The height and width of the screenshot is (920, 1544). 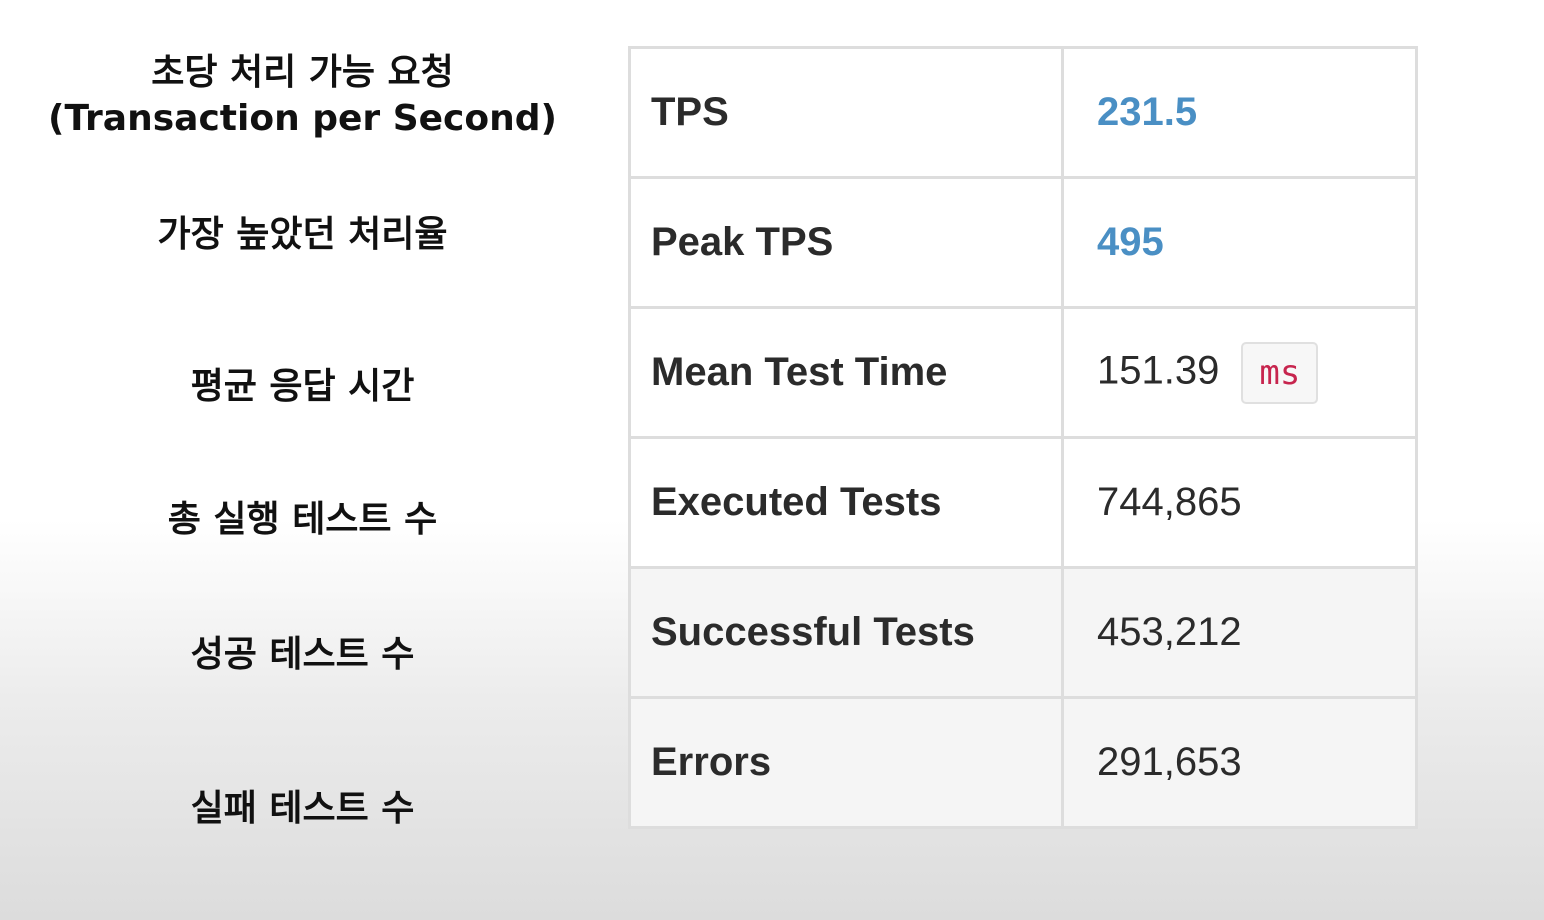 What do you see at coordinates (302, 519) in the screenshot?
I see `annotation-executed-tests: 총 실행 테스트 수` at bounding box center [302, 519].